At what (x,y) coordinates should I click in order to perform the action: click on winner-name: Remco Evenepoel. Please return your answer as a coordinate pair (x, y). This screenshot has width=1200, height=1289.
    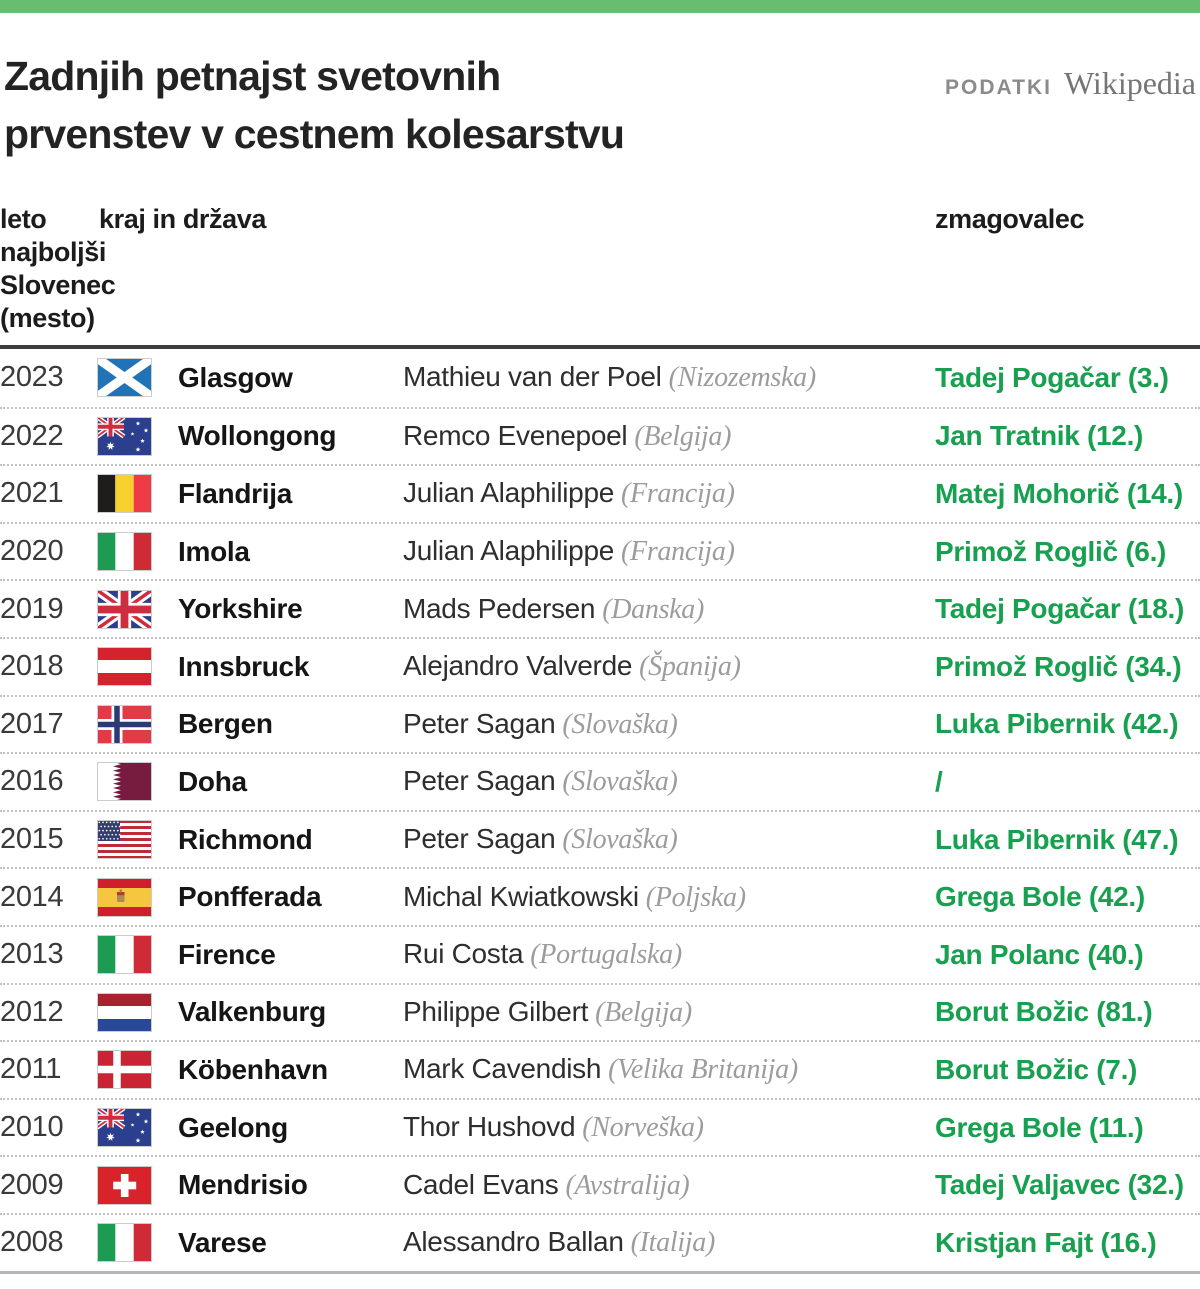
    Looking at the image, I should click on (515, 435).